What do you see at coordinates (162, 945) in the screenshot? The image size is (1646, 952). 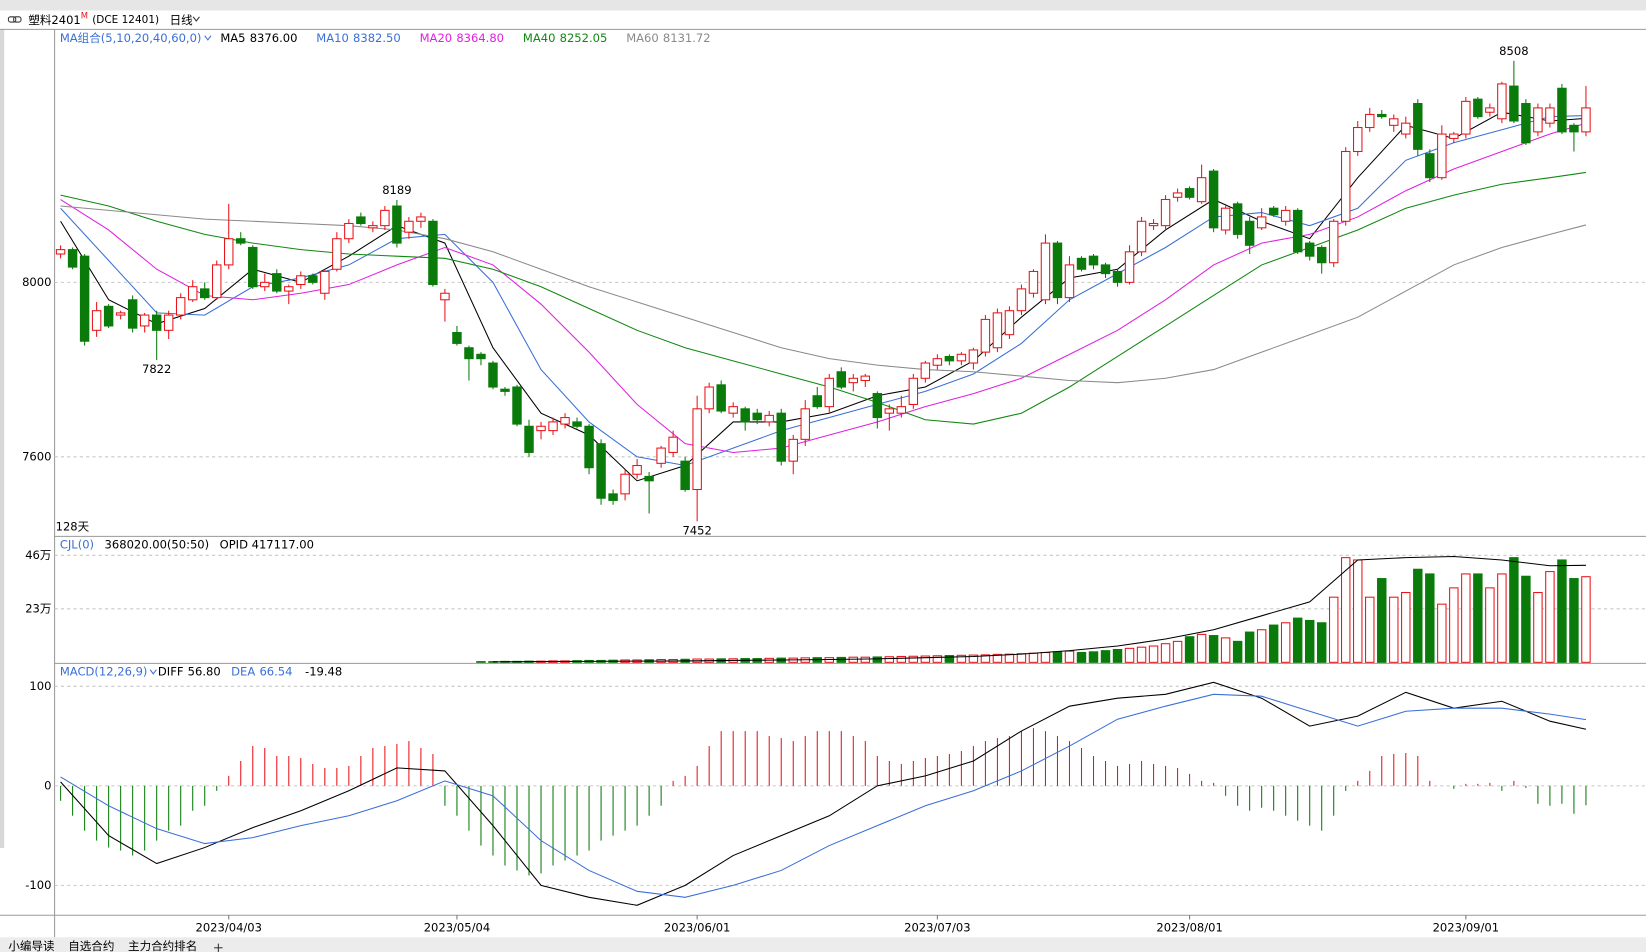 I see `tab: 主力合约排名` at bounding box center [162, 945].